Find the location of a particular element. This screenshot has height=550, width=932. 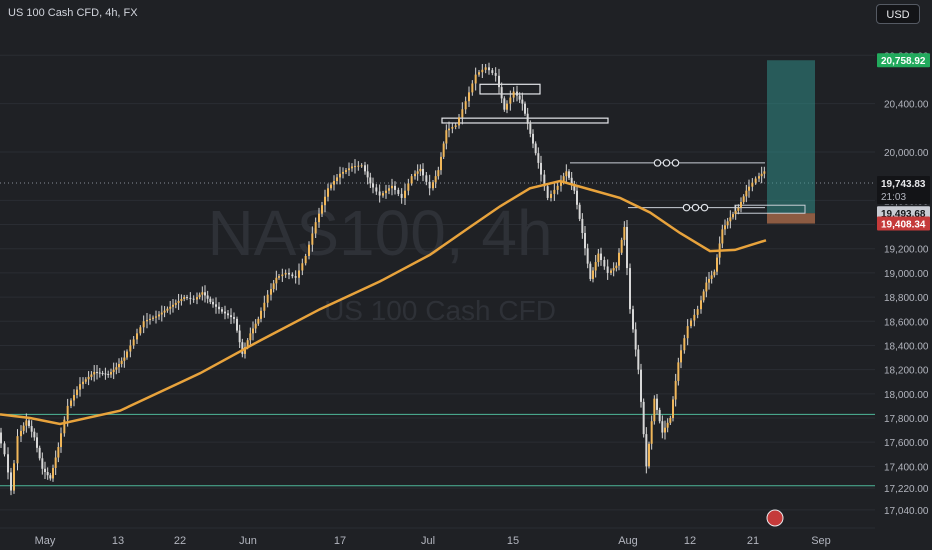

y-tick-label: 20,400.00 is located at coordinates (906, 105).